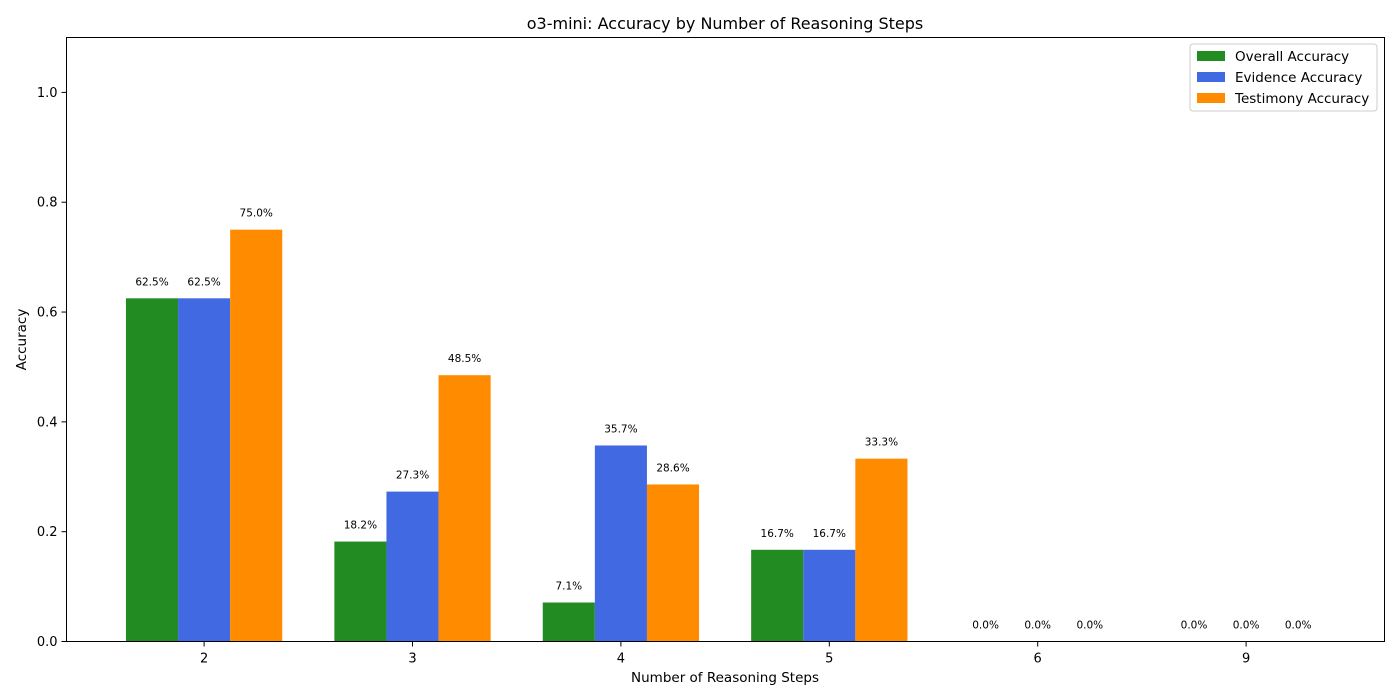 Image resolution: width=1400 pixels, height=700 pixels. What do you see at coordinates (725, 654) in the screenshot?
I see `x-axis: 2 3 4 5 6 9` at bounding box center [725, 654].